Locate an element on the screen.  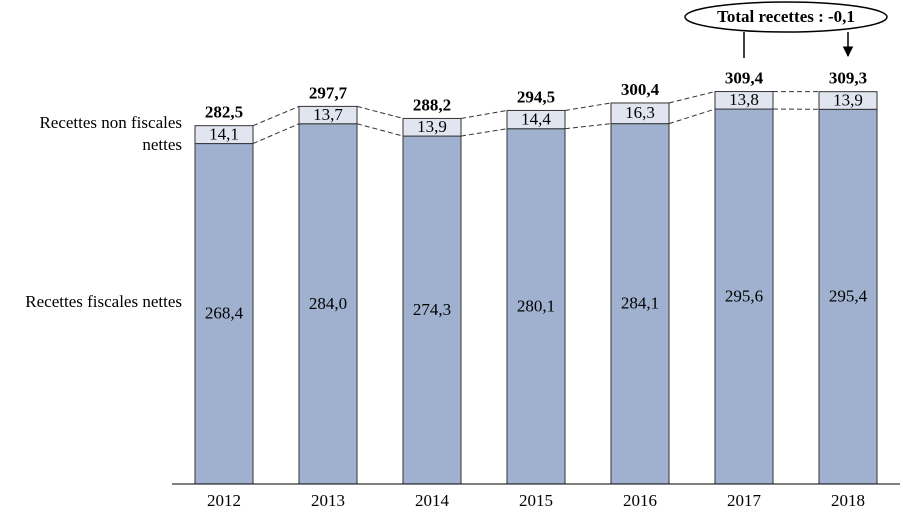
x-tick-label: 2018 is located at coordinates (848, 500).